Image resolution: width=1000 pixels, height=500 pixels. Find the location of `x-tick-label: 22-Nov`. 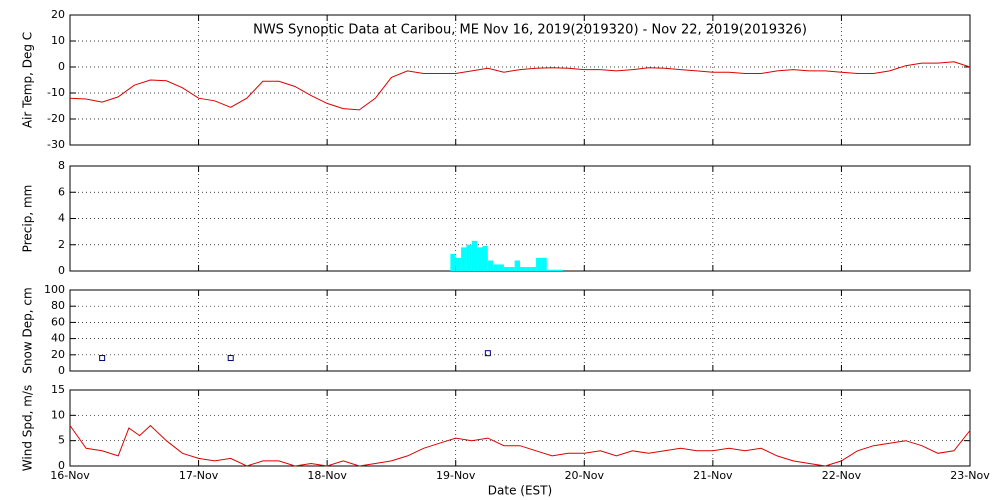

x-tick-label: 22-Nov is located at coordinates (842, 475).